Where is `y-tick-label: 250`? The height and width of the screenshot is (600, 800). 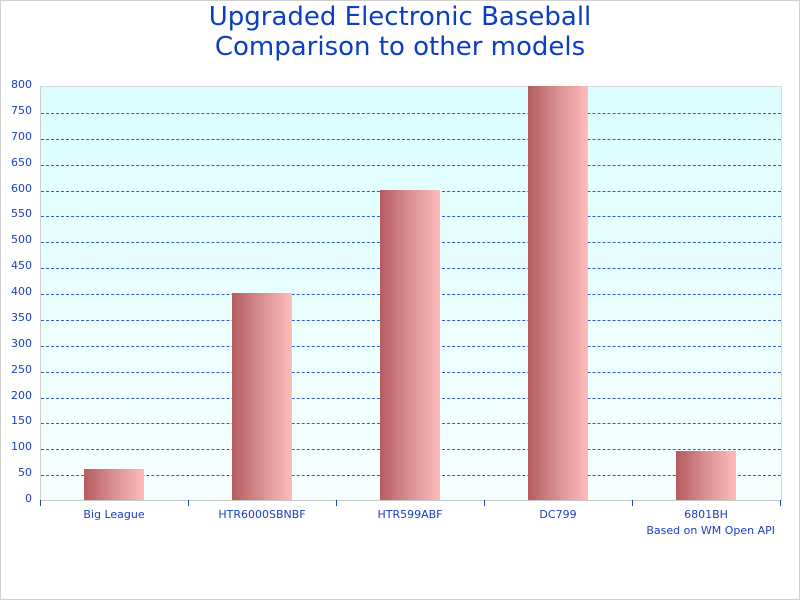 y-tick-label: 250 is located at coordinates (21, 369).